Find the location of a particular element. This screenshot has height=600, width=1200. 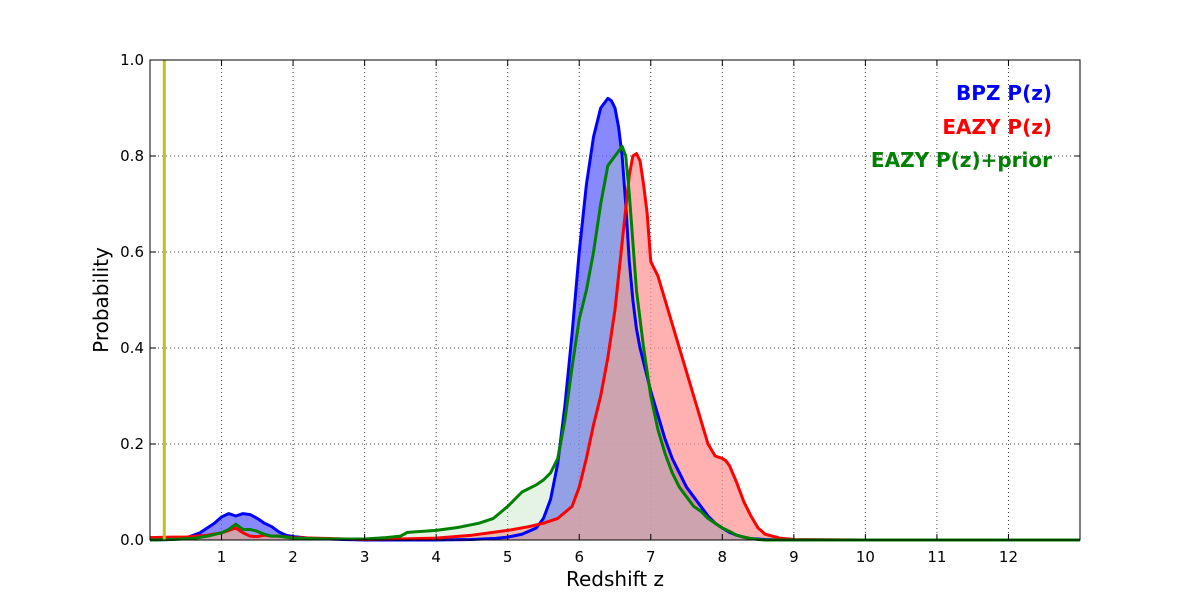

y-tick-label: 0.0 is located at coordinates (132, 540).